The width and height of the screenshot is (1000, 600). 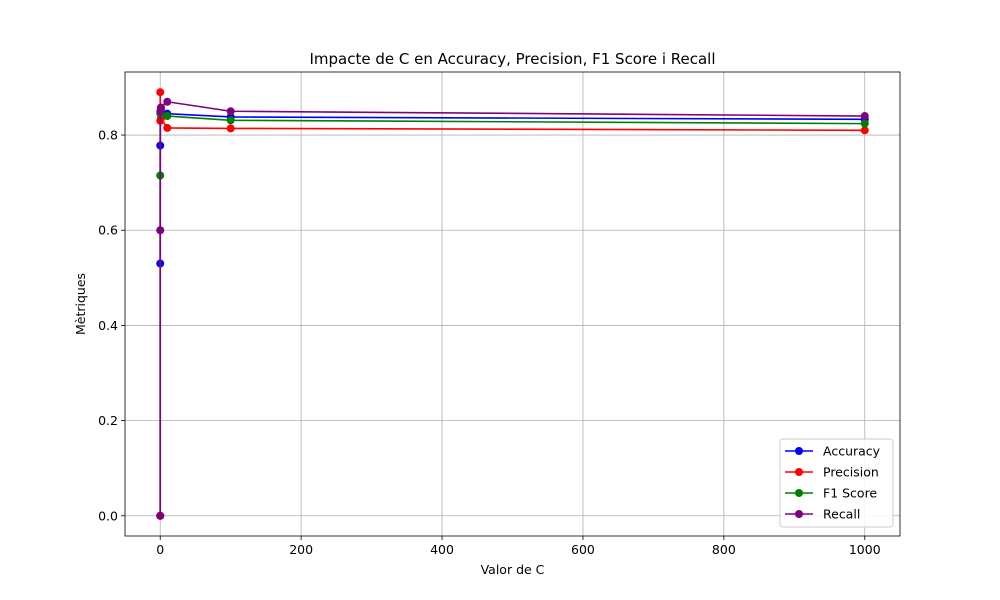 I want to click on x-tick-label: 600, so click(x=583, y=549).